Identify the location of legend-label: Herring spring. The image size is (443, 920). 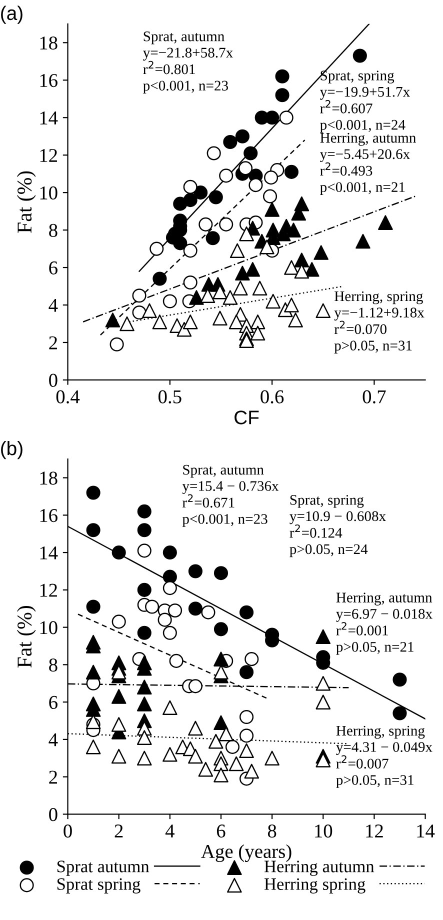
(315, 886).